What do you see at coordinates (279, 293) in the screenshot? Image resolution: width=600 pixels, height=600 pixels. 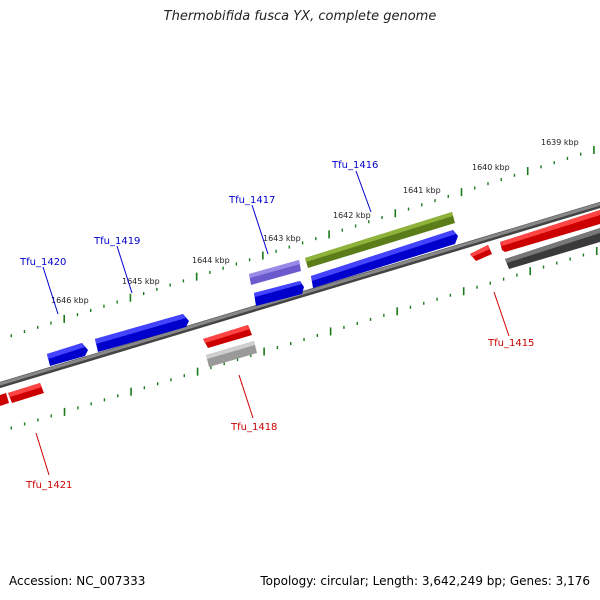 I see `gene-tfu-1418-forward` at bounding box center [279, 293].